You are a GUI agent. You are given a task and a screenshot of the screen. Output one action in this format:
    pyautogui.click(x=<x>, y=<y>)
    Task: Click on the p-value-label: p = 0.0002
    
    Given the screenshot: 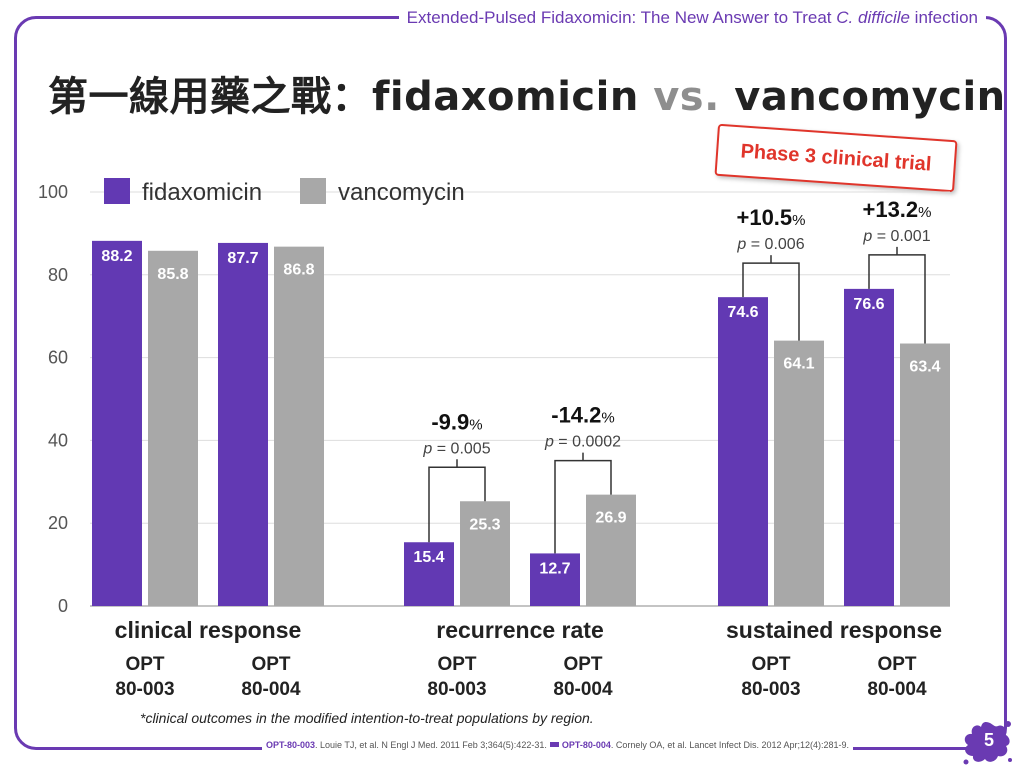 What is the action you would take?
    pyautogui.click(x=582, y=442)
    